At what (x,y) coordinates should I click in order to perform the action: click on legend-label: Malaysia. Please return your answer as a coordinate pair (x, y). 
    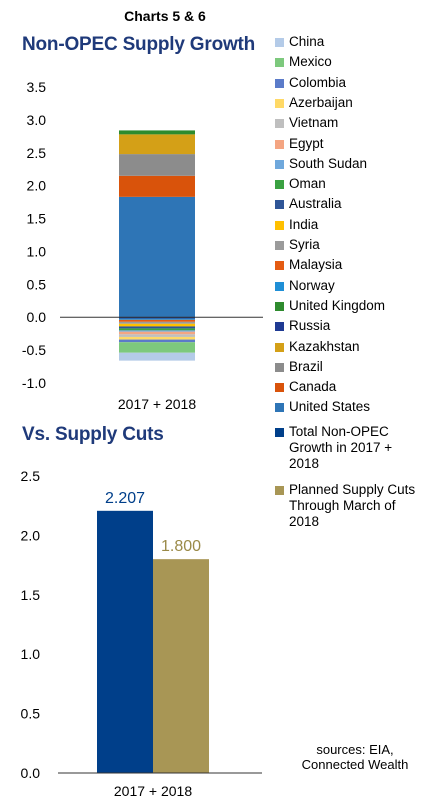
    Looking at the image, I should click on (316, 265).